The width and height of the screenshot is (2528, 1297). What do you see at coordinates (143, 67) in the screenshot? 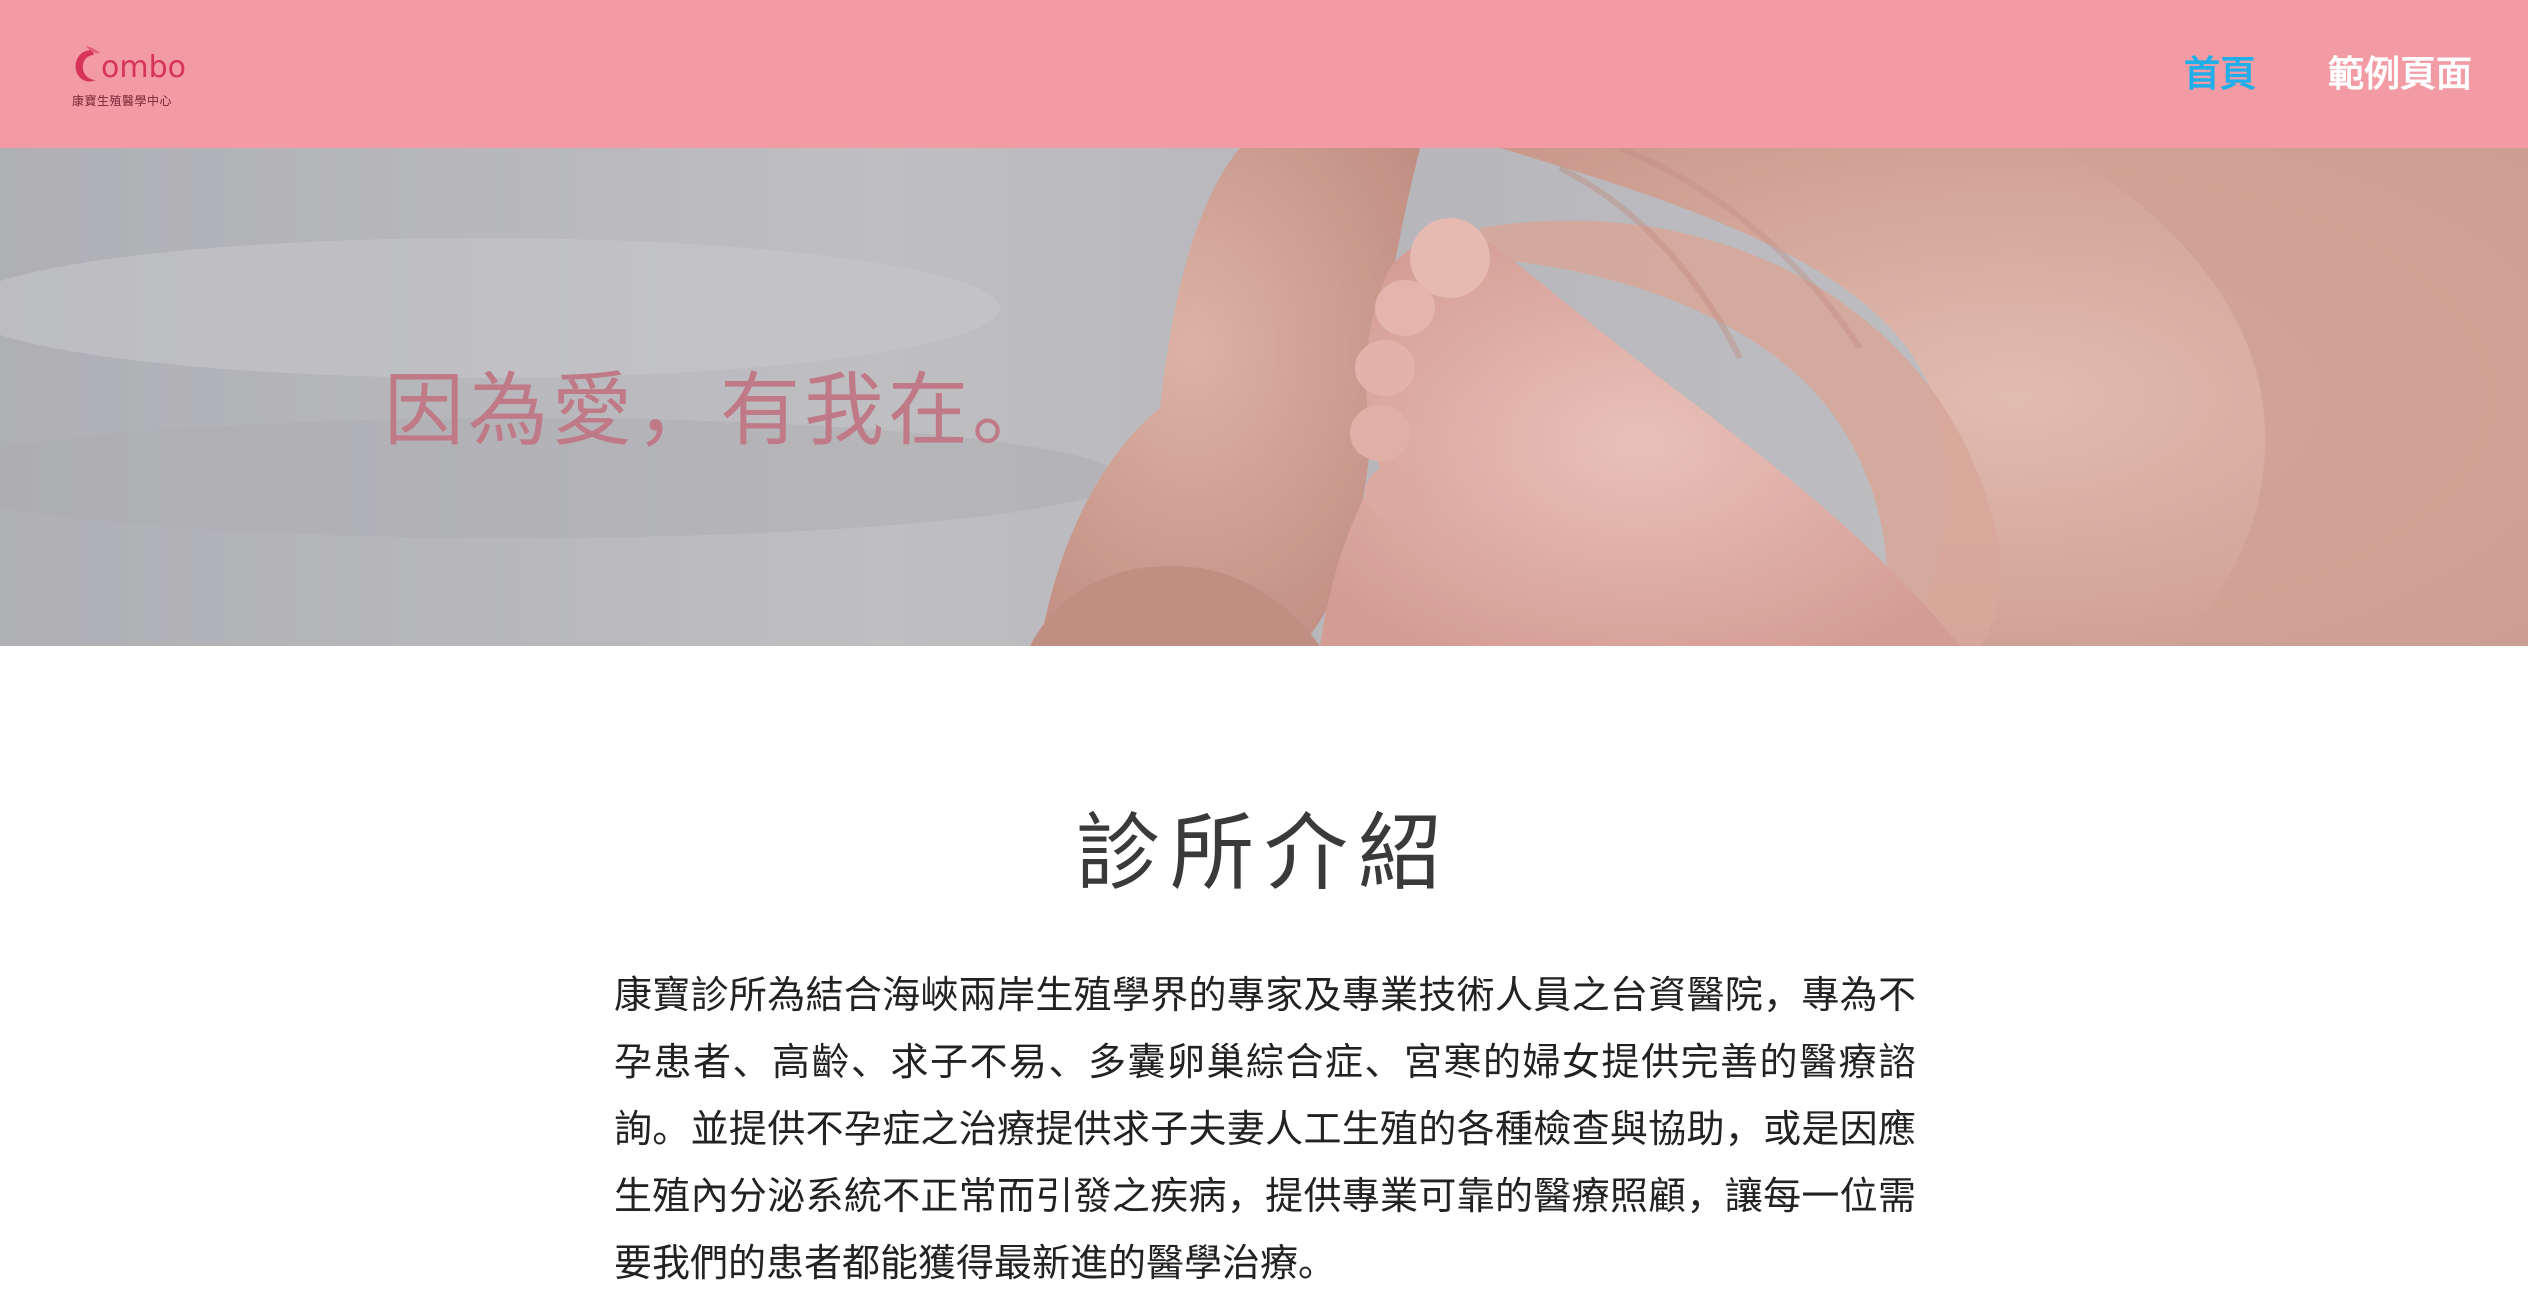
I see `logo-wordmark: ombo` at bounding box center [143, 67].